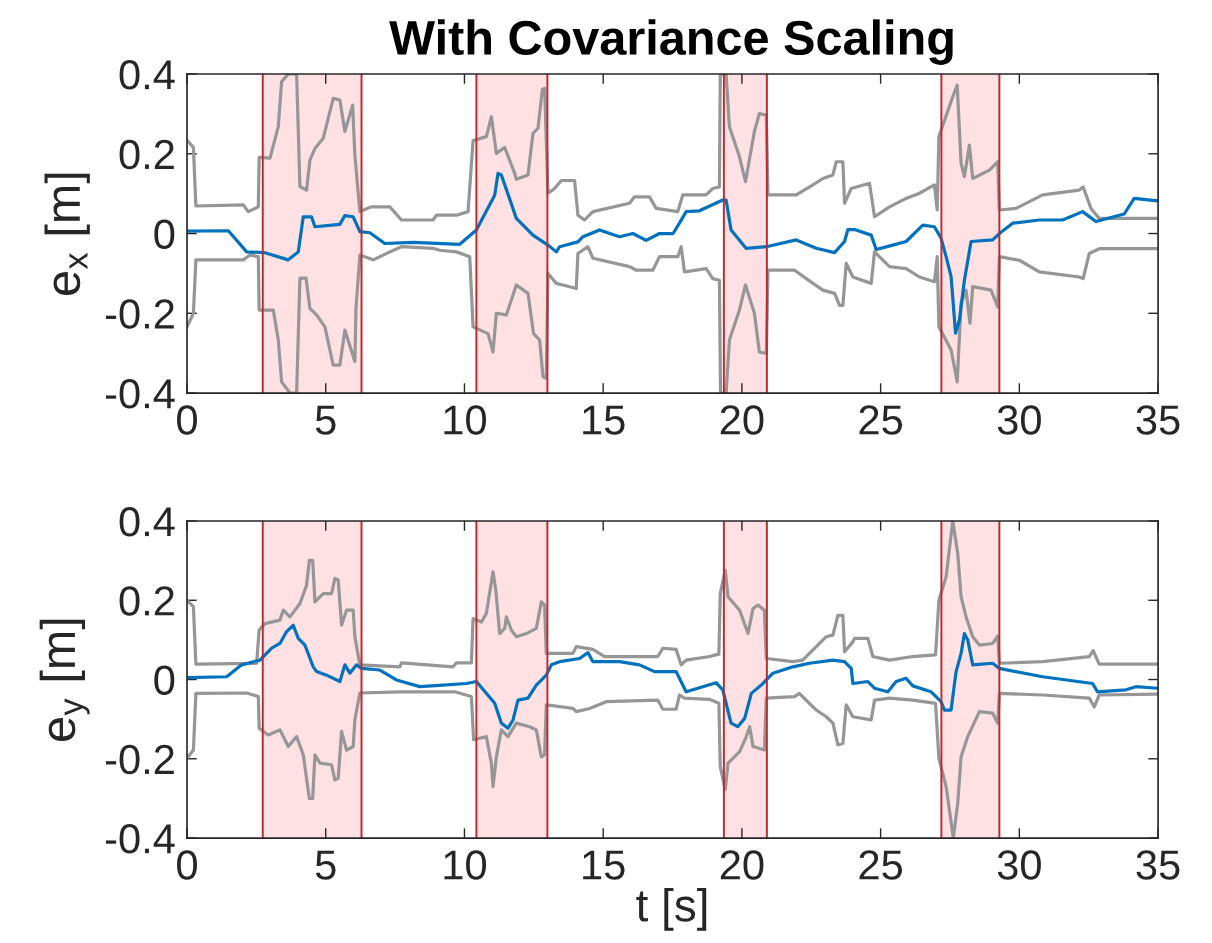  I want to click on chart-title: With Covariance Scaling, so click(671, 42).